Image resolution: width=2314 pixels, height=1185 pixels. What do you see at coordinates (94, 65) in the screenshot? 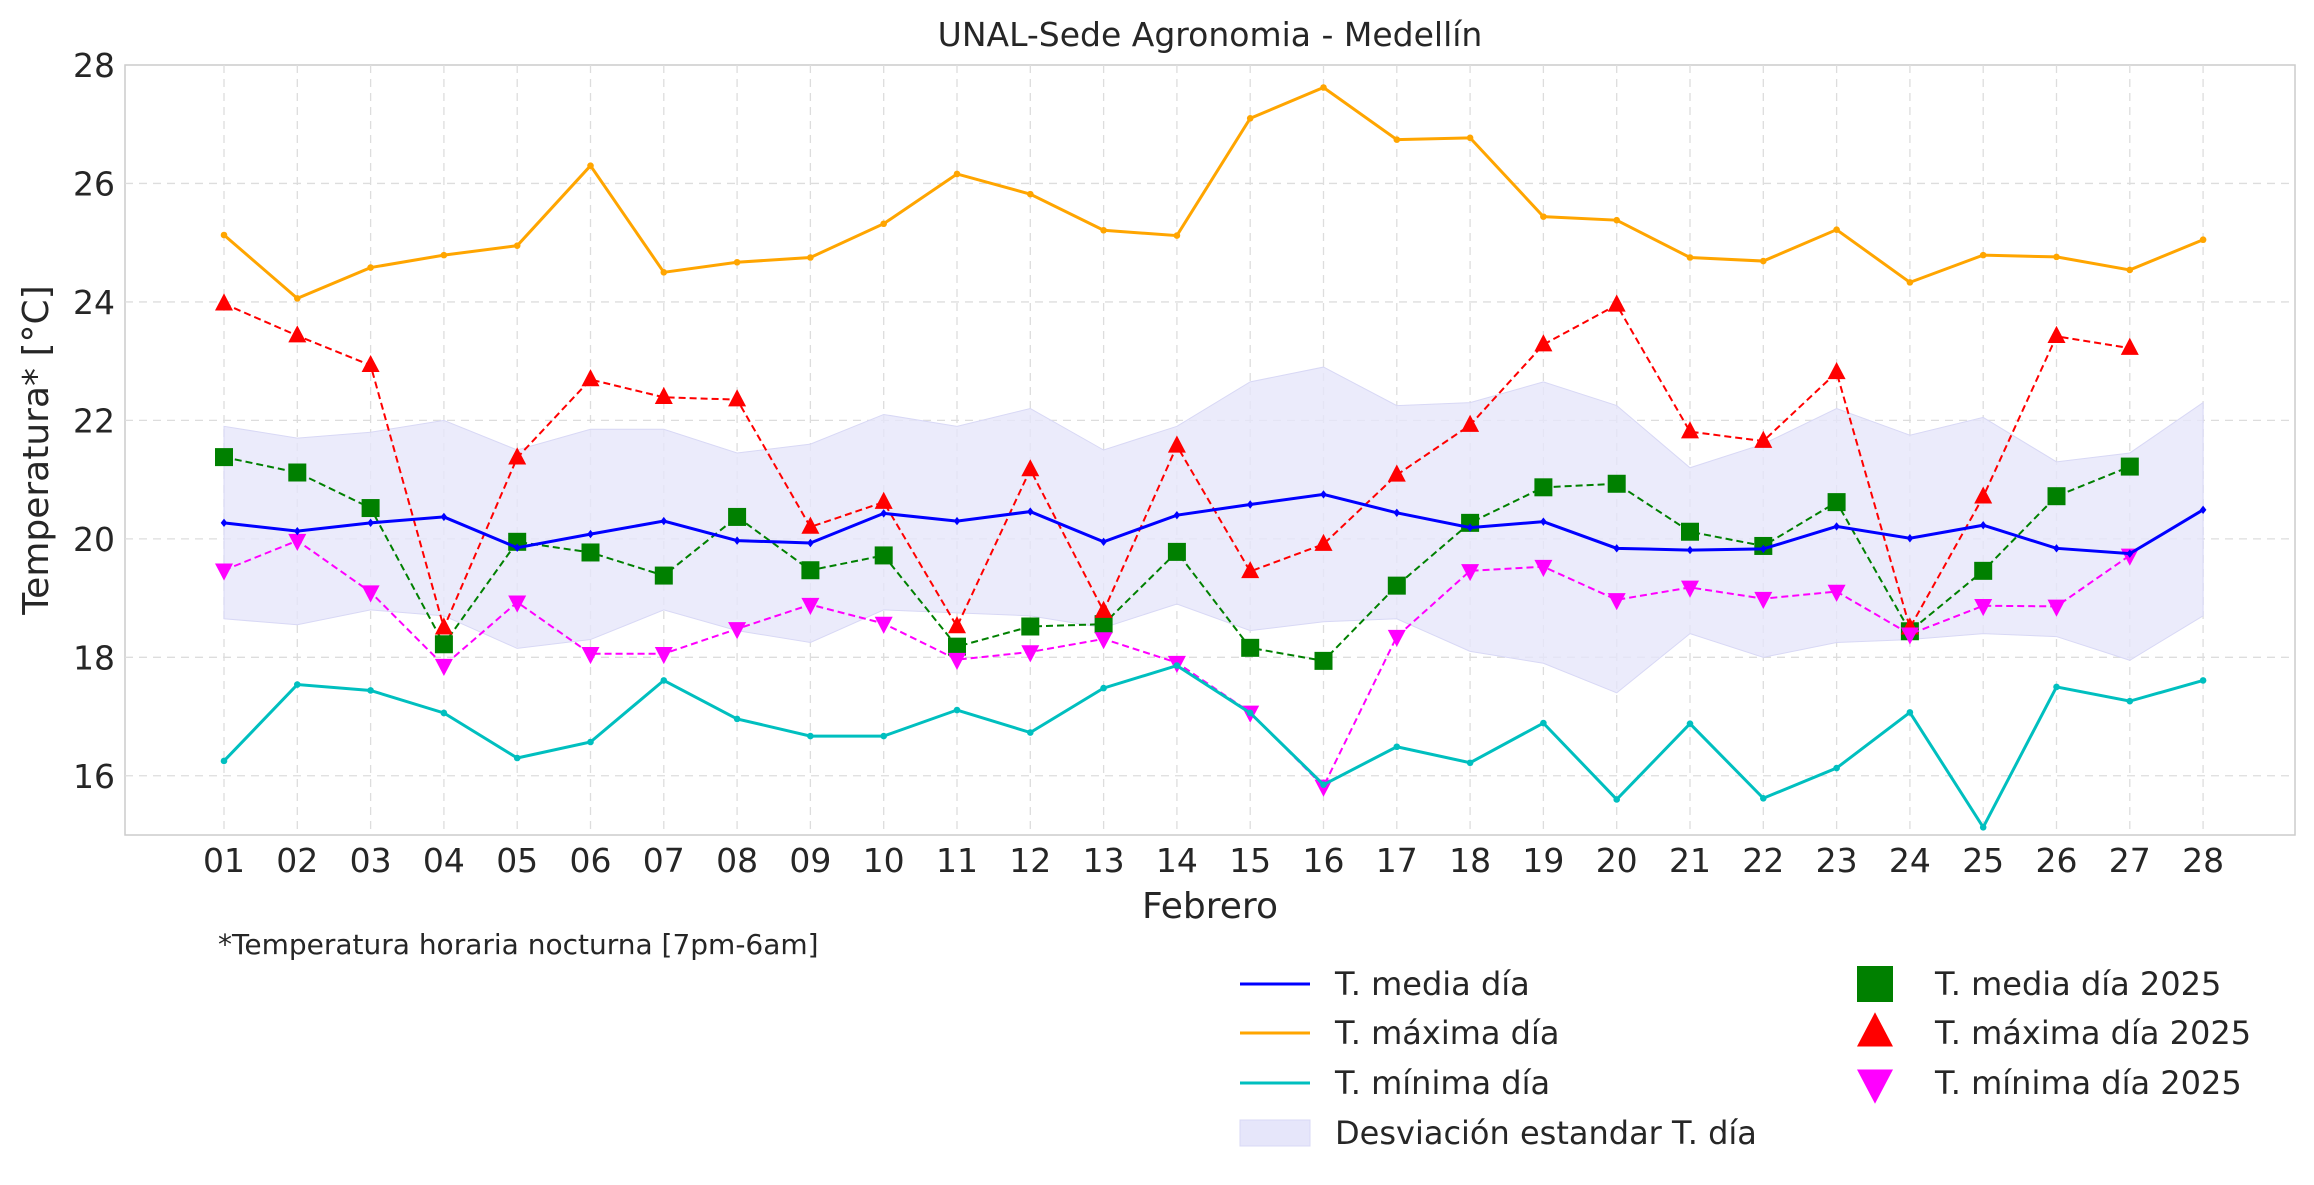
I see `y-tick-label: 28` at bounding box center [94, 65].